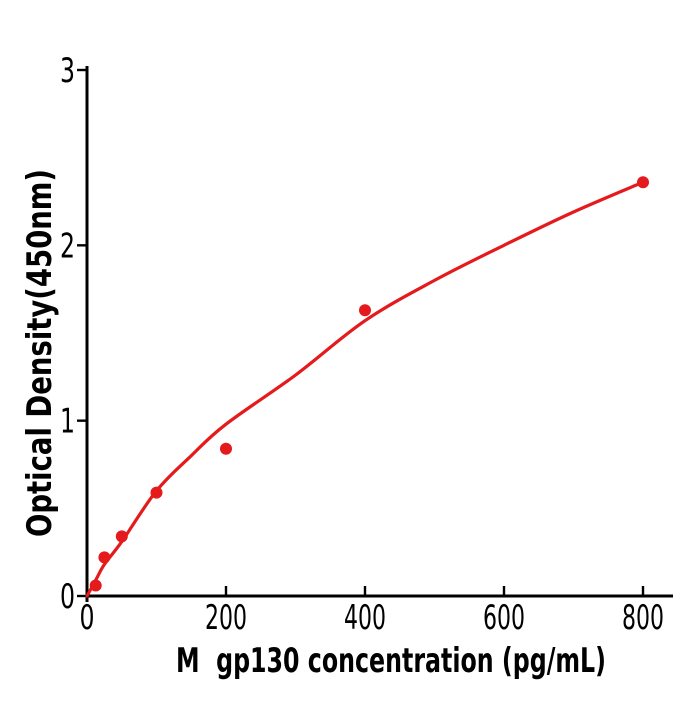  What do you see at coordinates (67, 422) in the screenshot?
I see `y-tick-label: 1` at bounding box center [67, 422].